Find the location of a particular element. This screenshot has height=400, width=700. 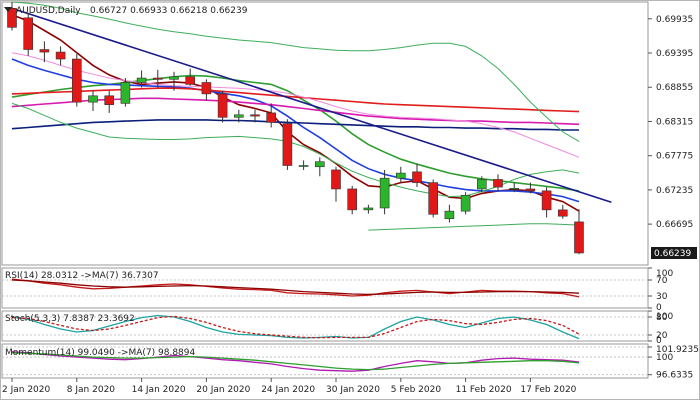

stoch-label: Stoch(5,3,3) 7.8387 23.3692 is located at coordinates (70, 319).